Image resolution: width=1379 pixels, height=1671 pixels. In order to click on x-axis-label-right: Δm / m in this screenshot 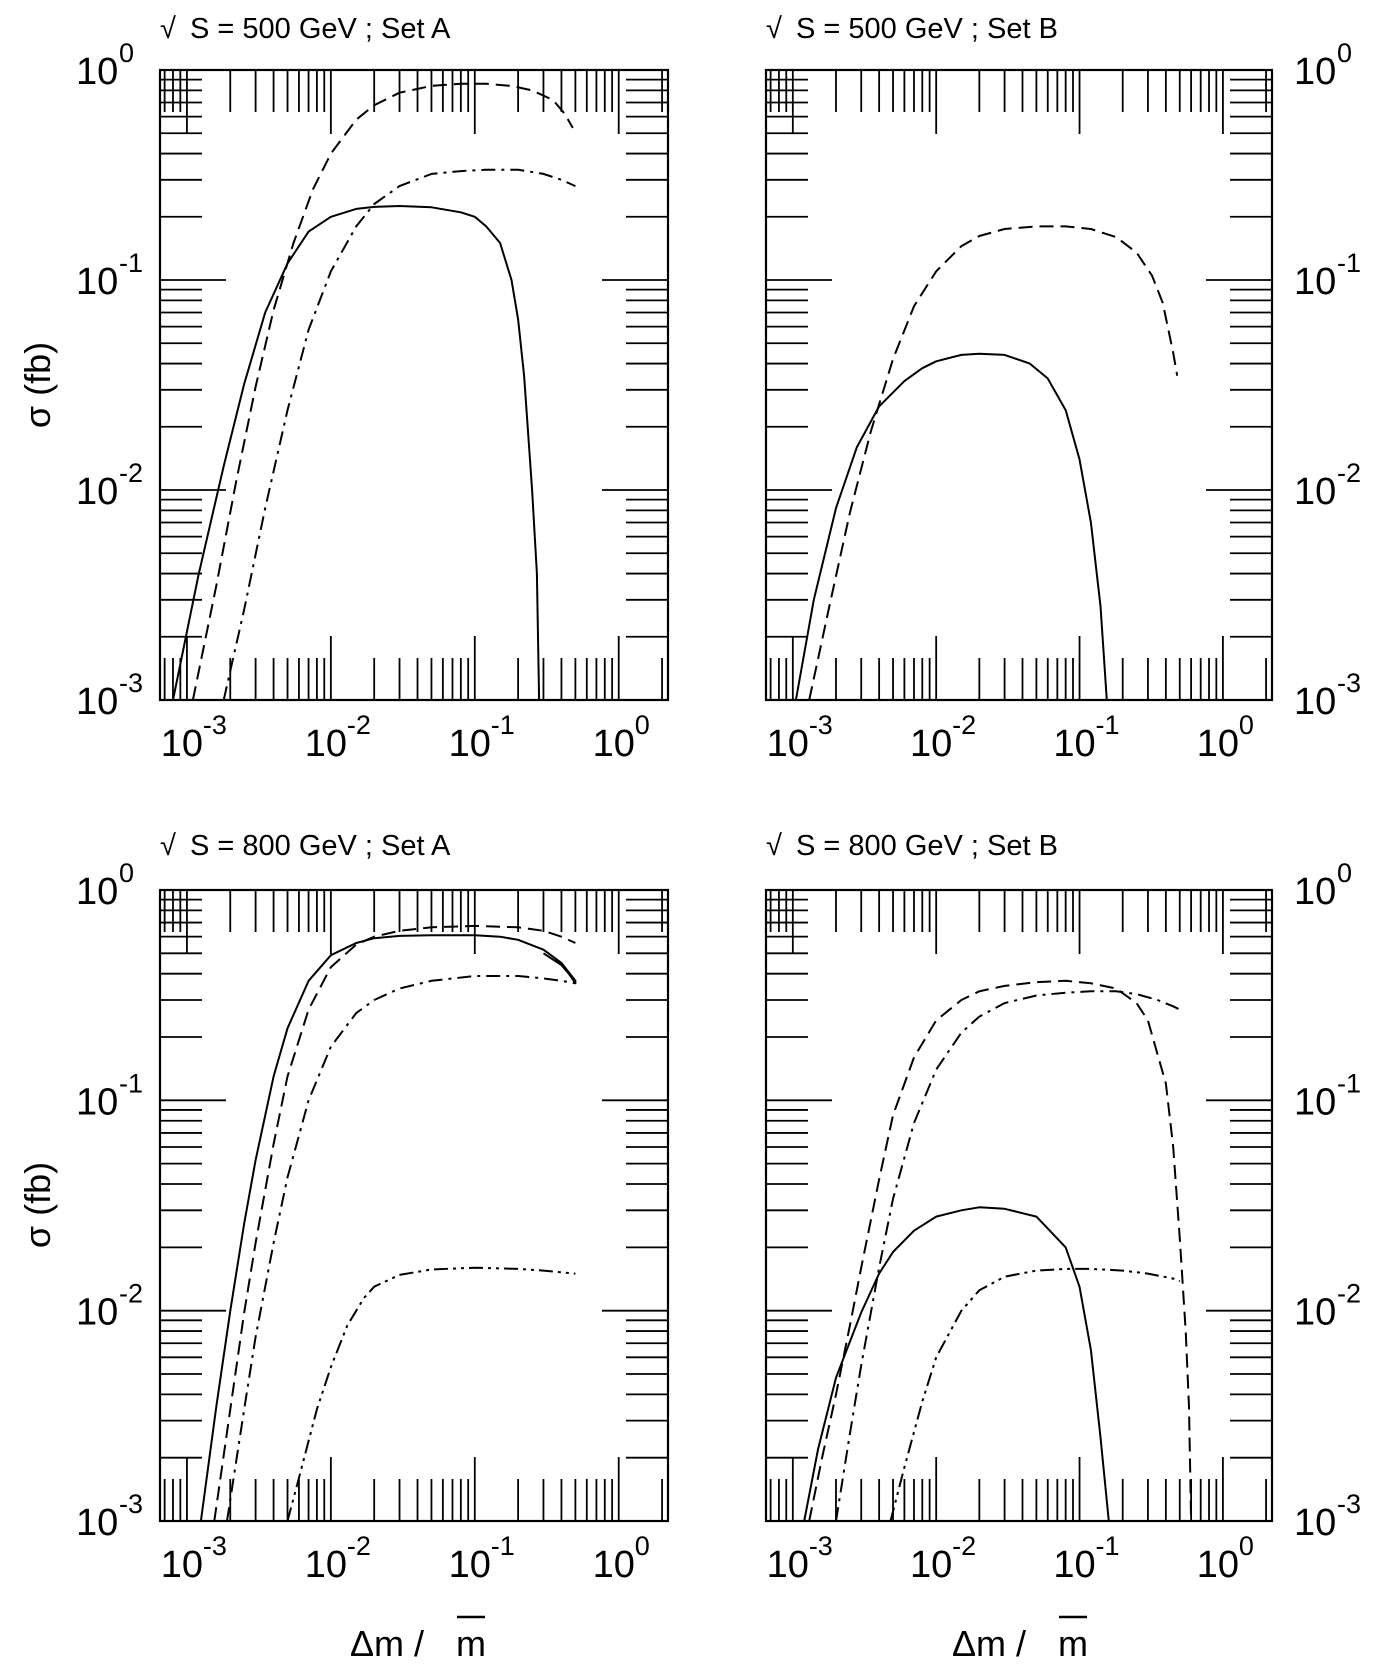, I will do `click(1020, 1639)`.